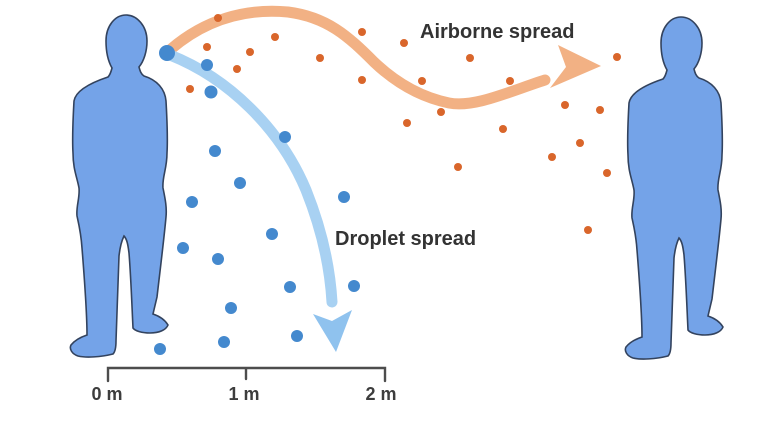  I want to click on droplet-spread-label: Droplet spread, so click(406, 239).